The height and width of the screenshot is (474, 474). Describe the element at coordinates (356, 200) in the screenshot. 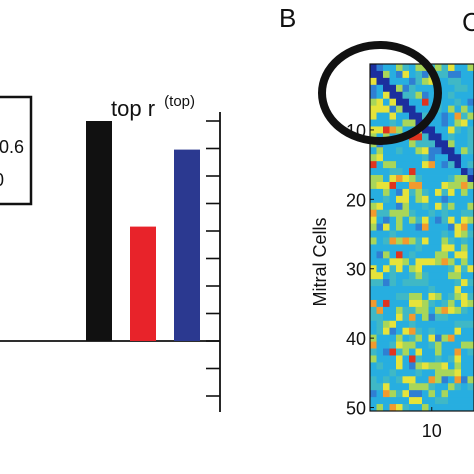

I see `heatmap-y-tick-label: 20` at that location.